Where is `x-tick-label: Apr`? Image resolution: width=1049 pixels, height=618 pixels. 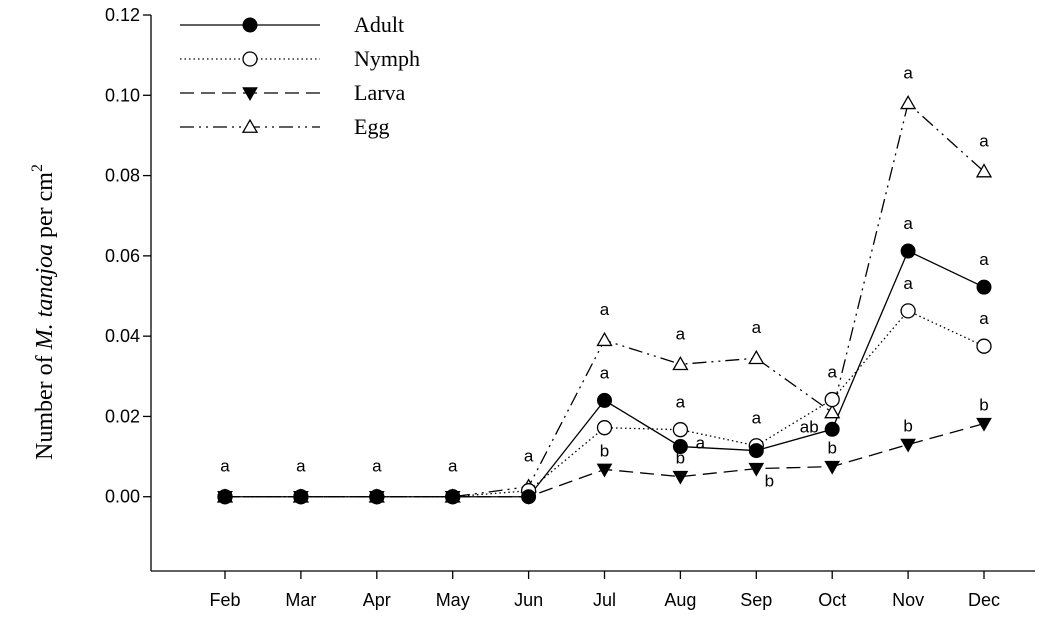 x-tick-label: Apr is located at coordinates (377, 600).